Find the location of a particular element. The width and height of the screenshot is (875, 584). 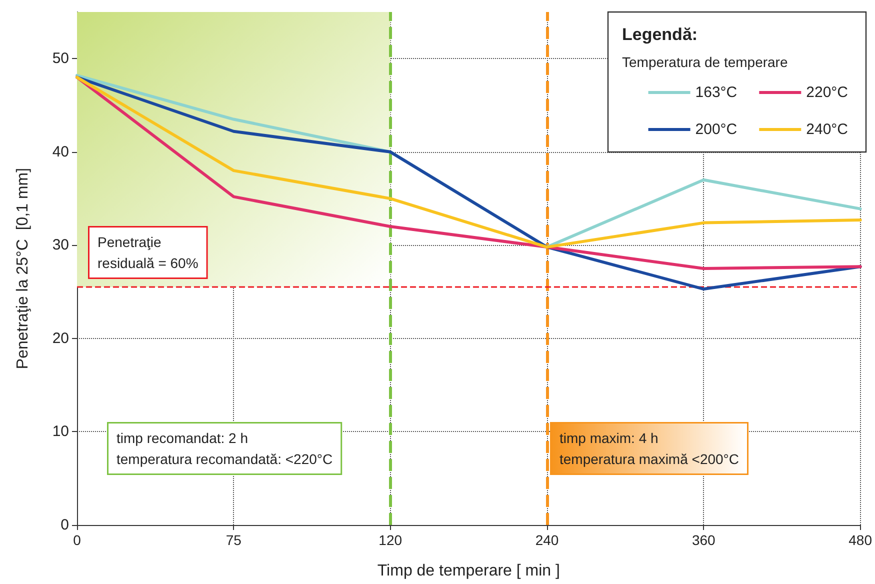

y-tick-label: 50 is located at coordinates (60, 59).